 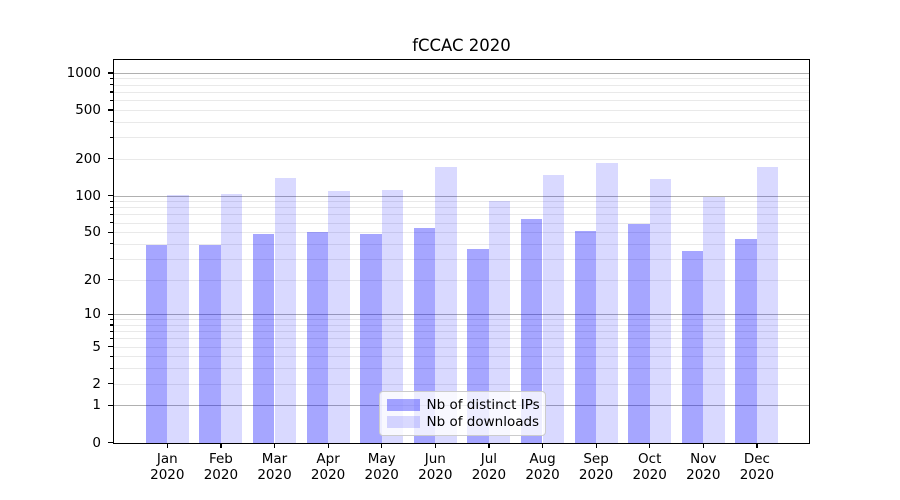 What do you see at coordinates (339, 317) in the screenshot?
I see `bar-downloads-apr` at bounding box center [339, 317].